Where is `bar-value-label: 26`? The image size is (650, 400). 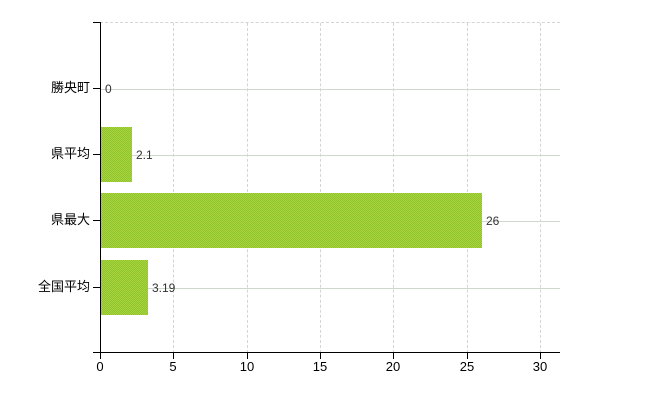
bar-value-label: 26 is located at coordinates (493, 220).